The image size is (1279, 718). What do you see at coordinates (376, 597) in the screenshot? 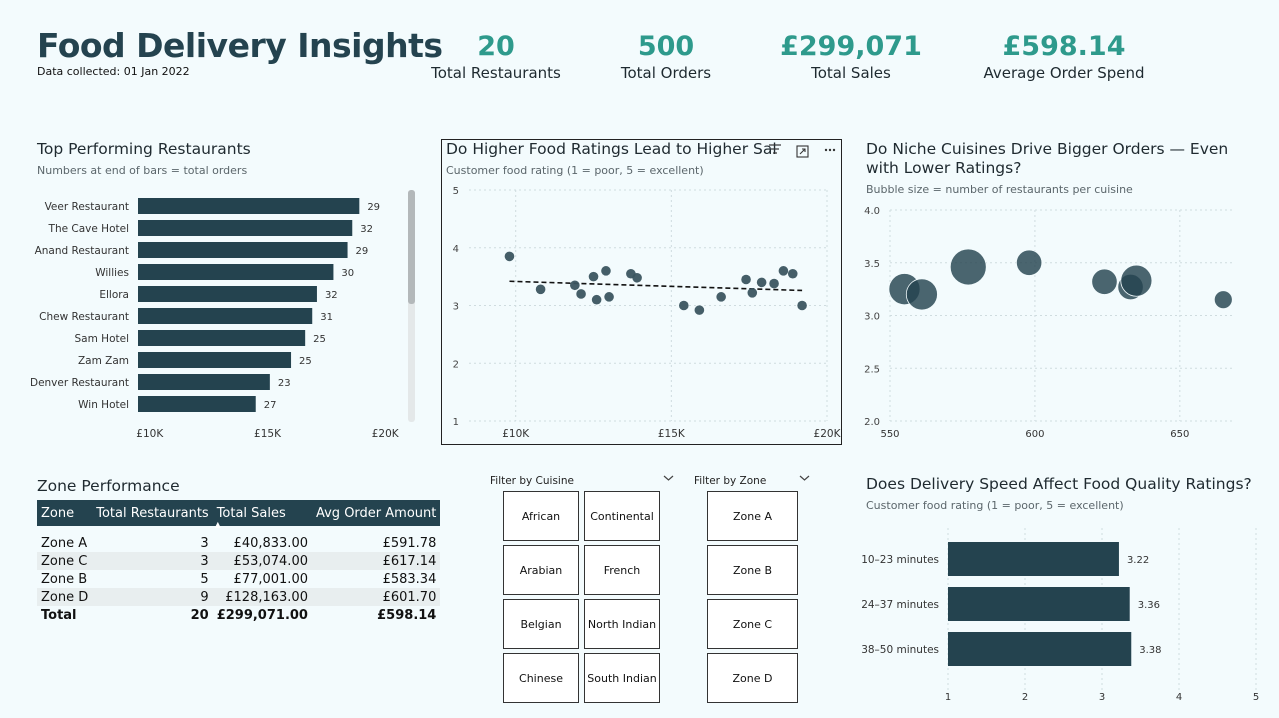
I see `cell-avg: £601.70` at bounding box center [376, 597].